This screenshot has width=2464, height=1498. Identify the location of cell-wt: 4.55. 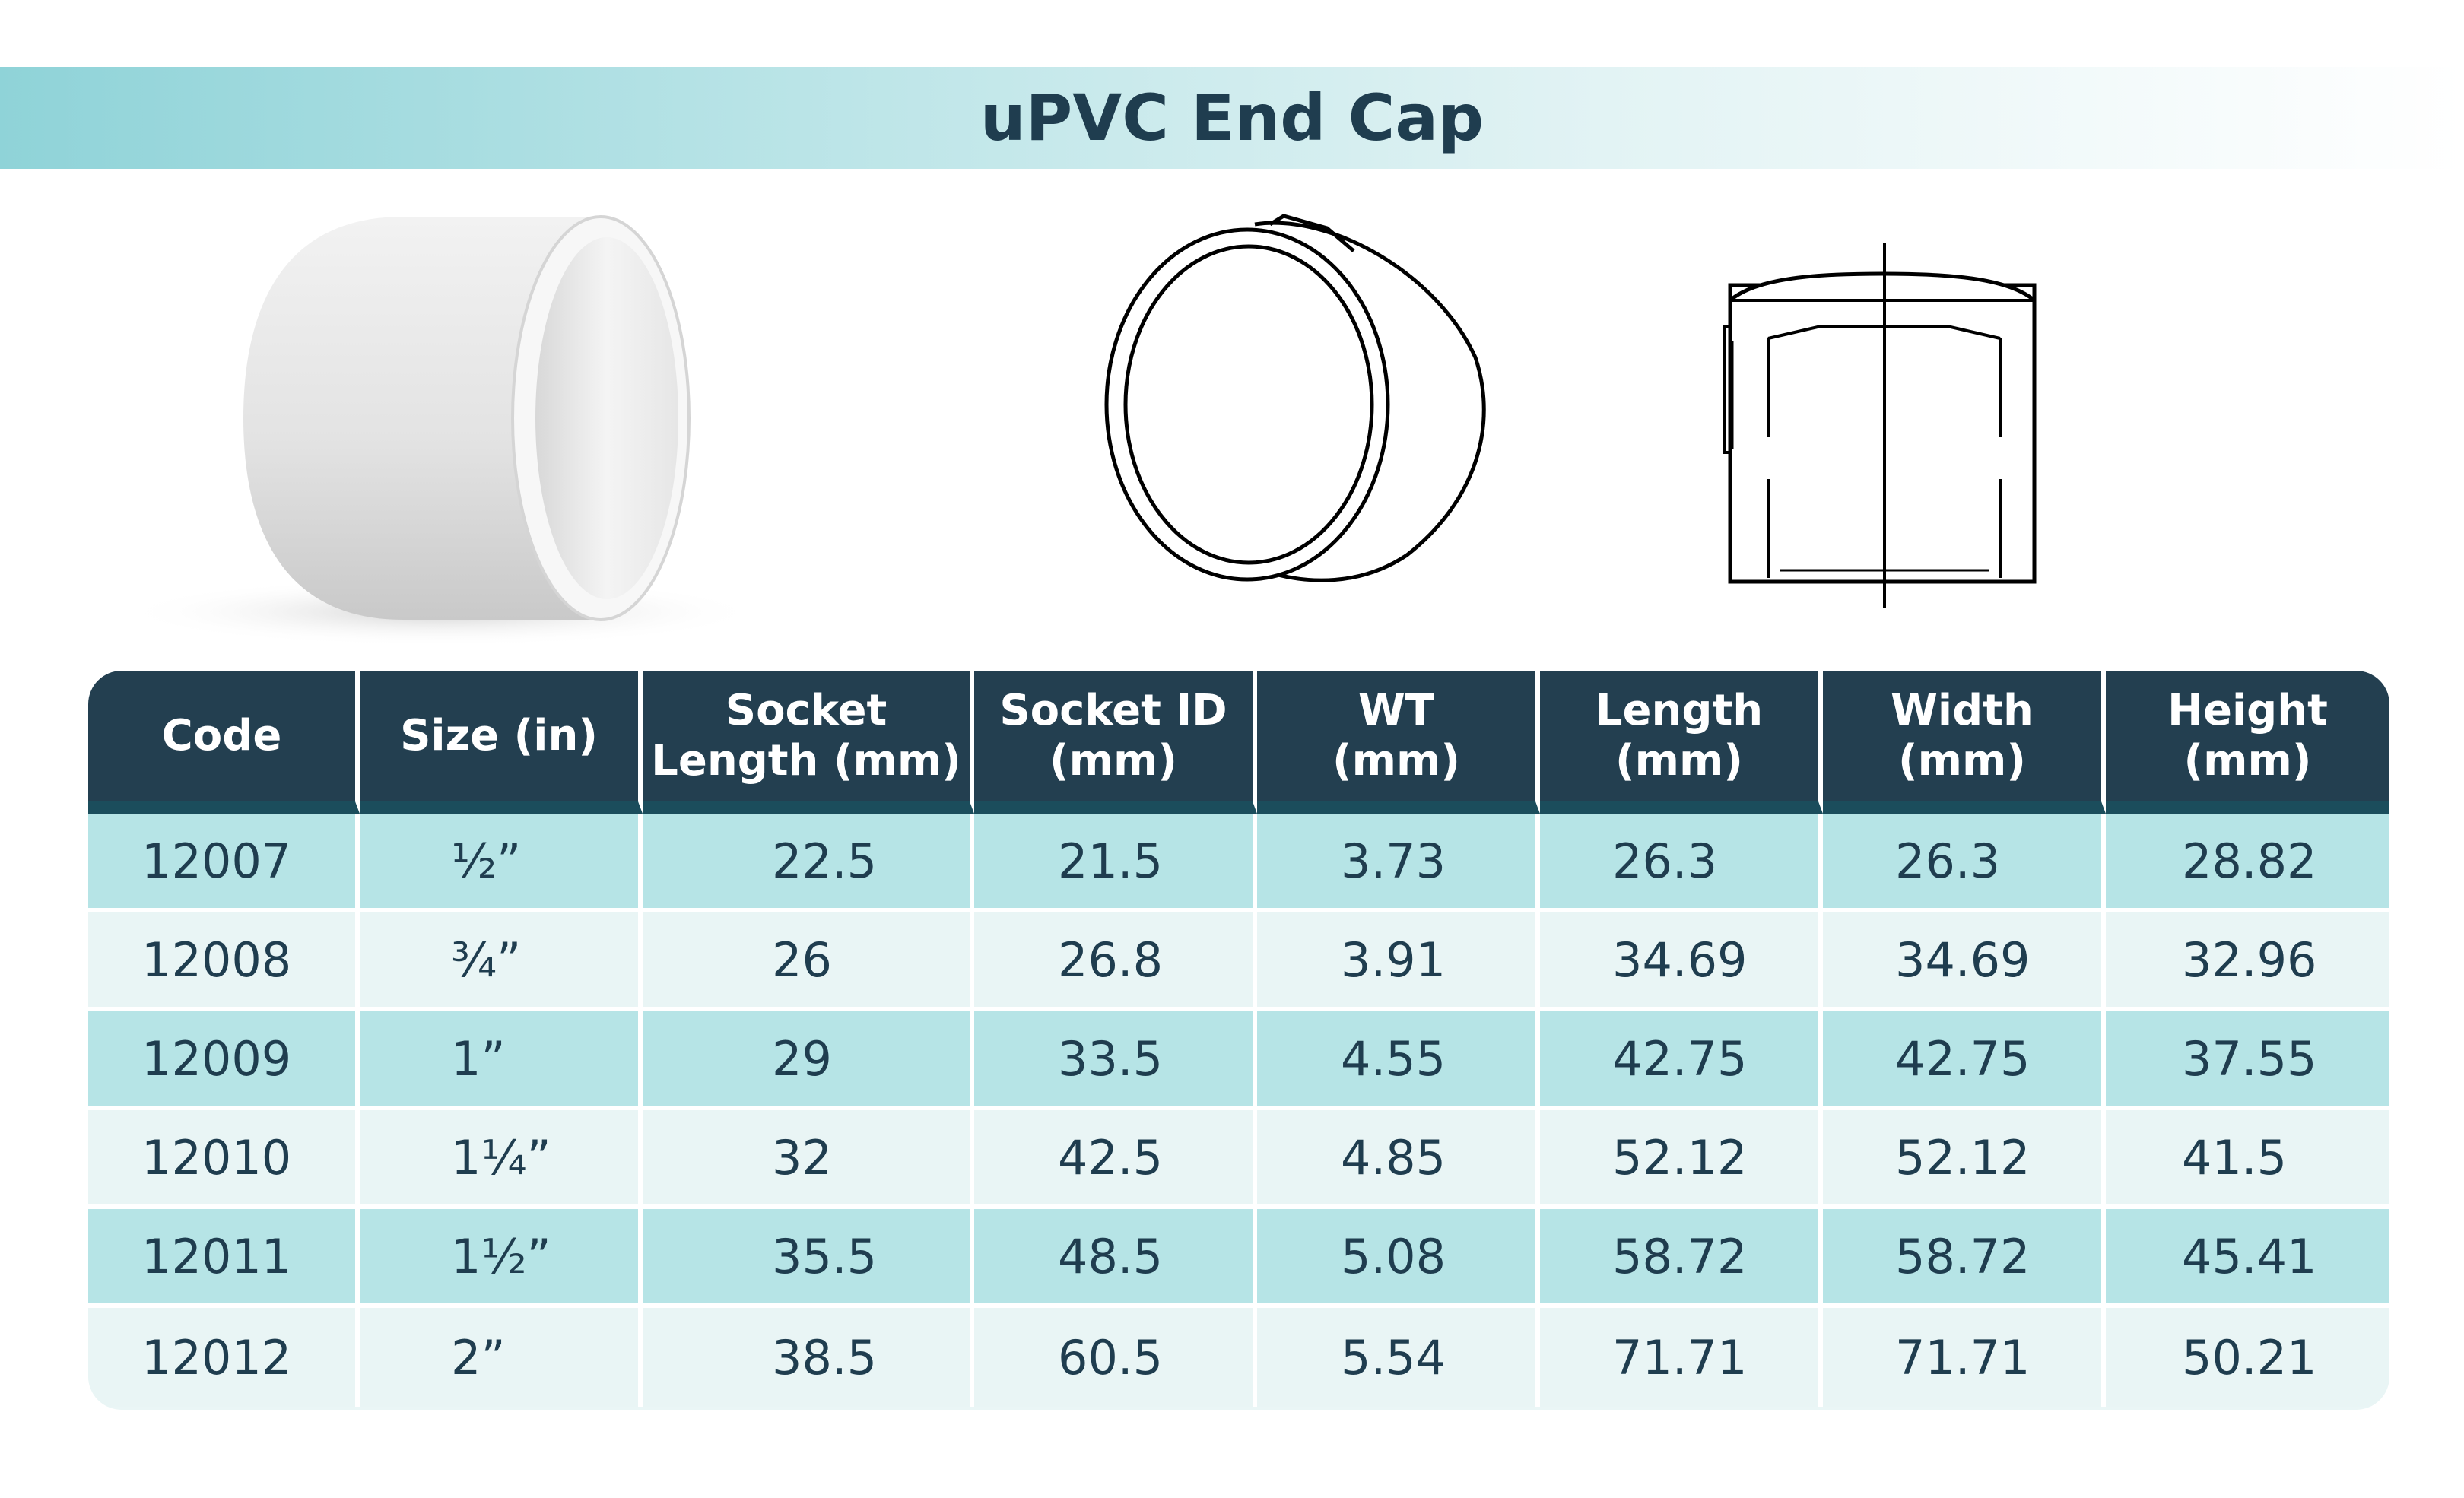
(1398, 1060).